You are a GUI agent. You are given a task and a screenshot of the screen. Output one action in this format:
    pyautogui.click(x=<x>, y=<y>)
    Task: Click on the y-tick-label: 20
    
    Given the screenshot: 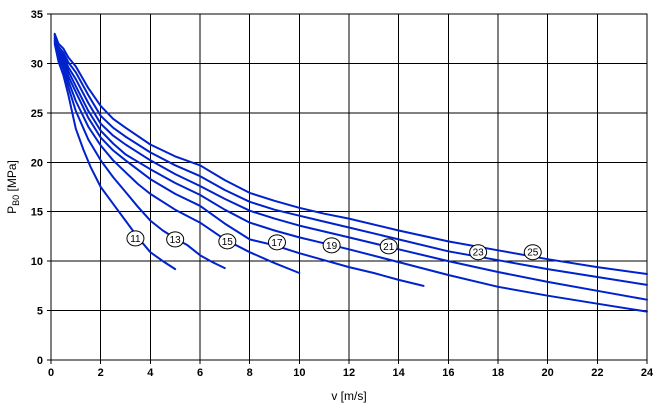 What is the action you would take?
    pyautogui.click(x=37, y=163)
    